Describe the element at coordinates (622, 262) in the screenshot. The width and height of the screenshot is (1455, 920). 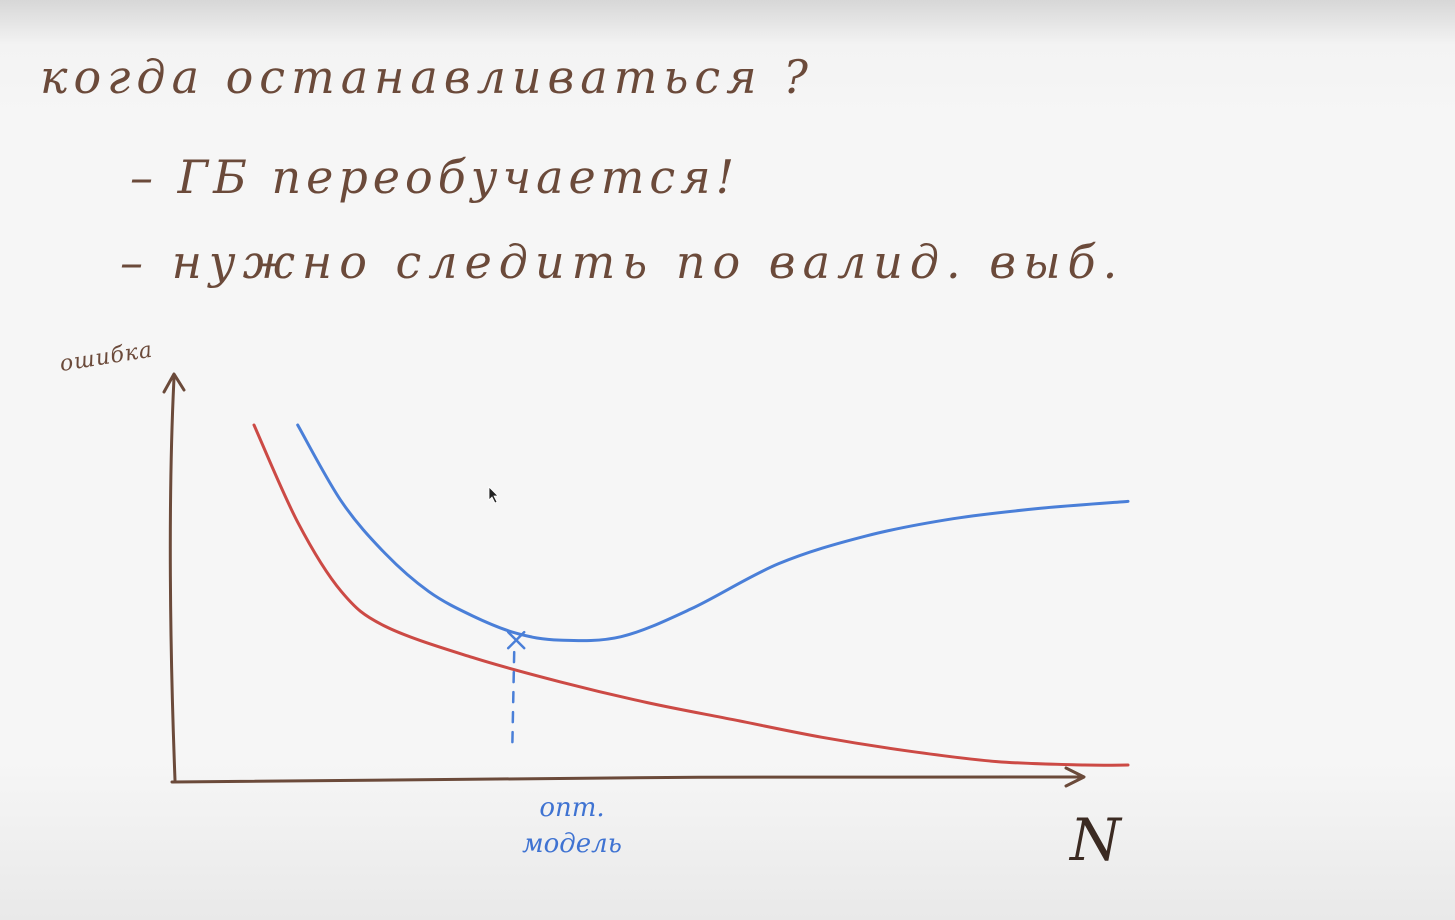
I see `note-validation: – нужно следить по валид. выб.` at that location.